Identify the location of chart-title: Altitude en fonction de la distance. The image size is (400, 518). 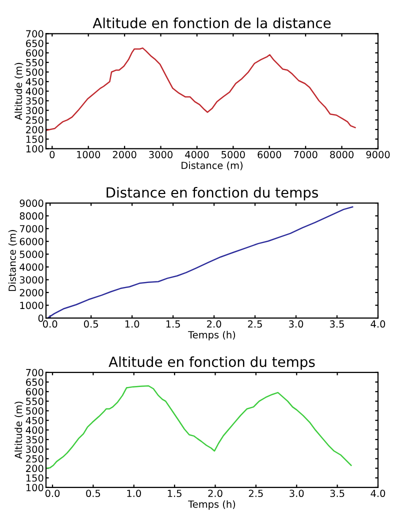
(211, 23).